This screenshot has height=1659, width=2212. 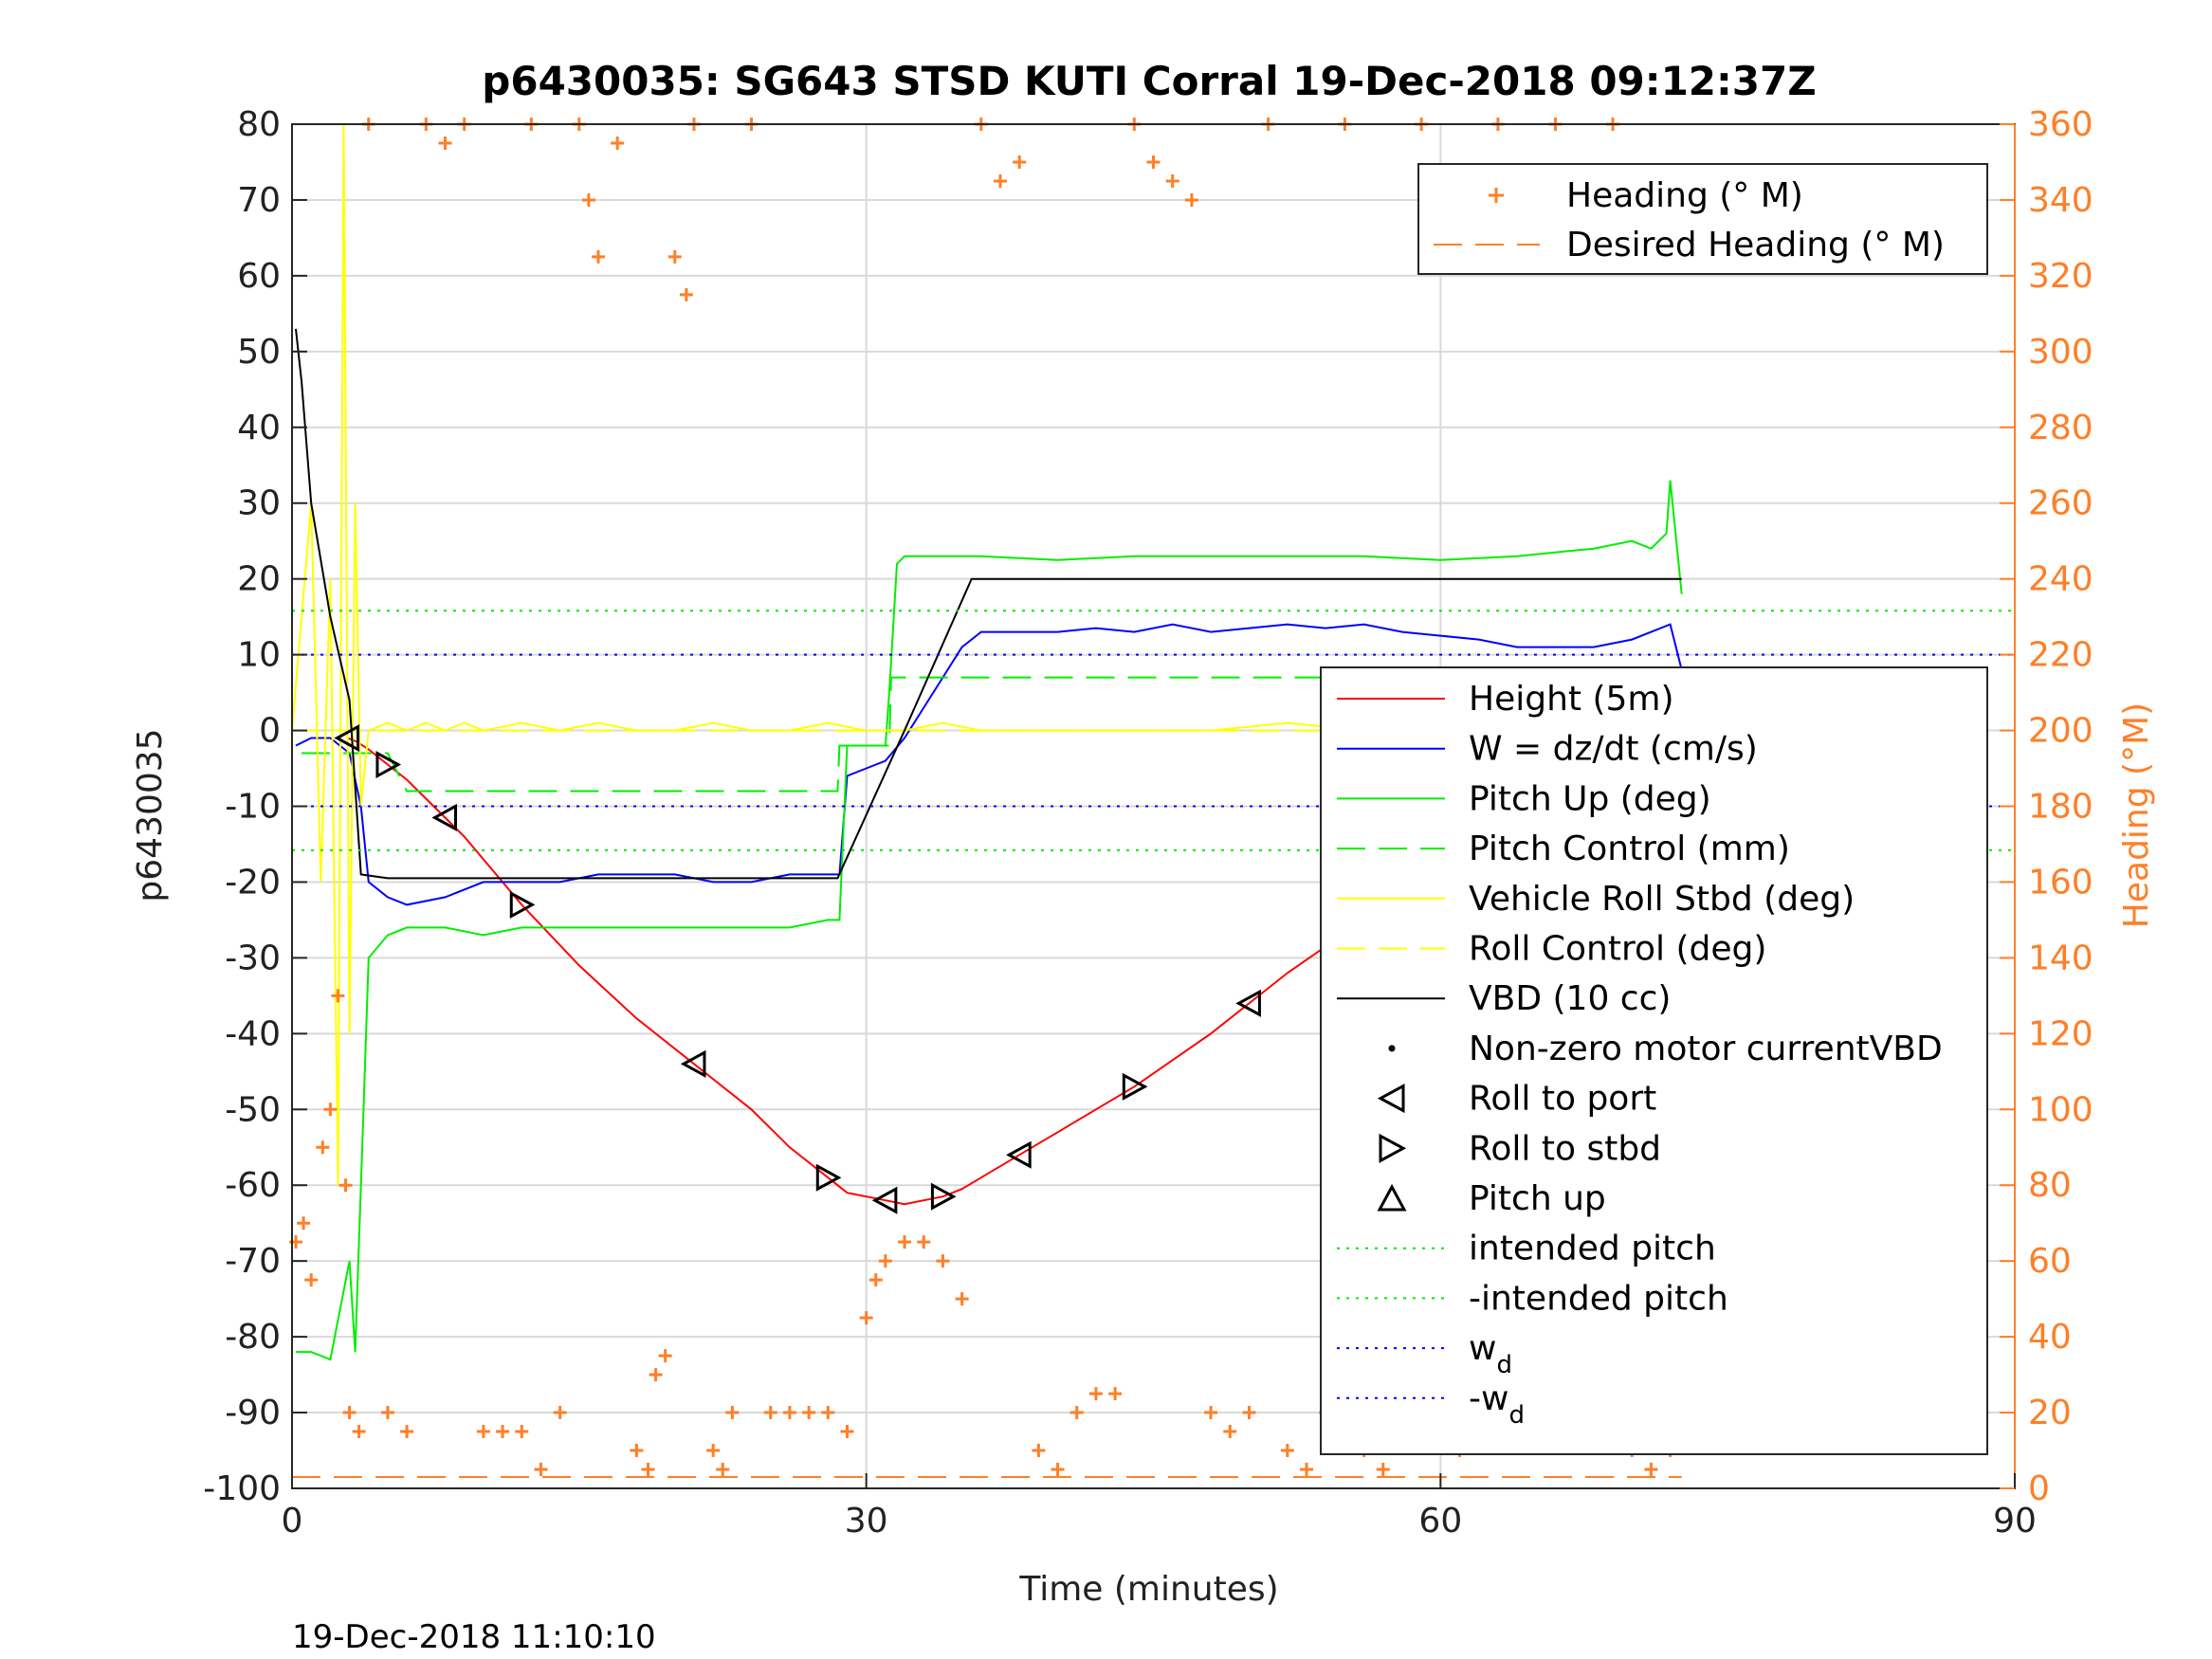 I want to click on y2-tick-label: 80, so click(x=2050, y=1185).